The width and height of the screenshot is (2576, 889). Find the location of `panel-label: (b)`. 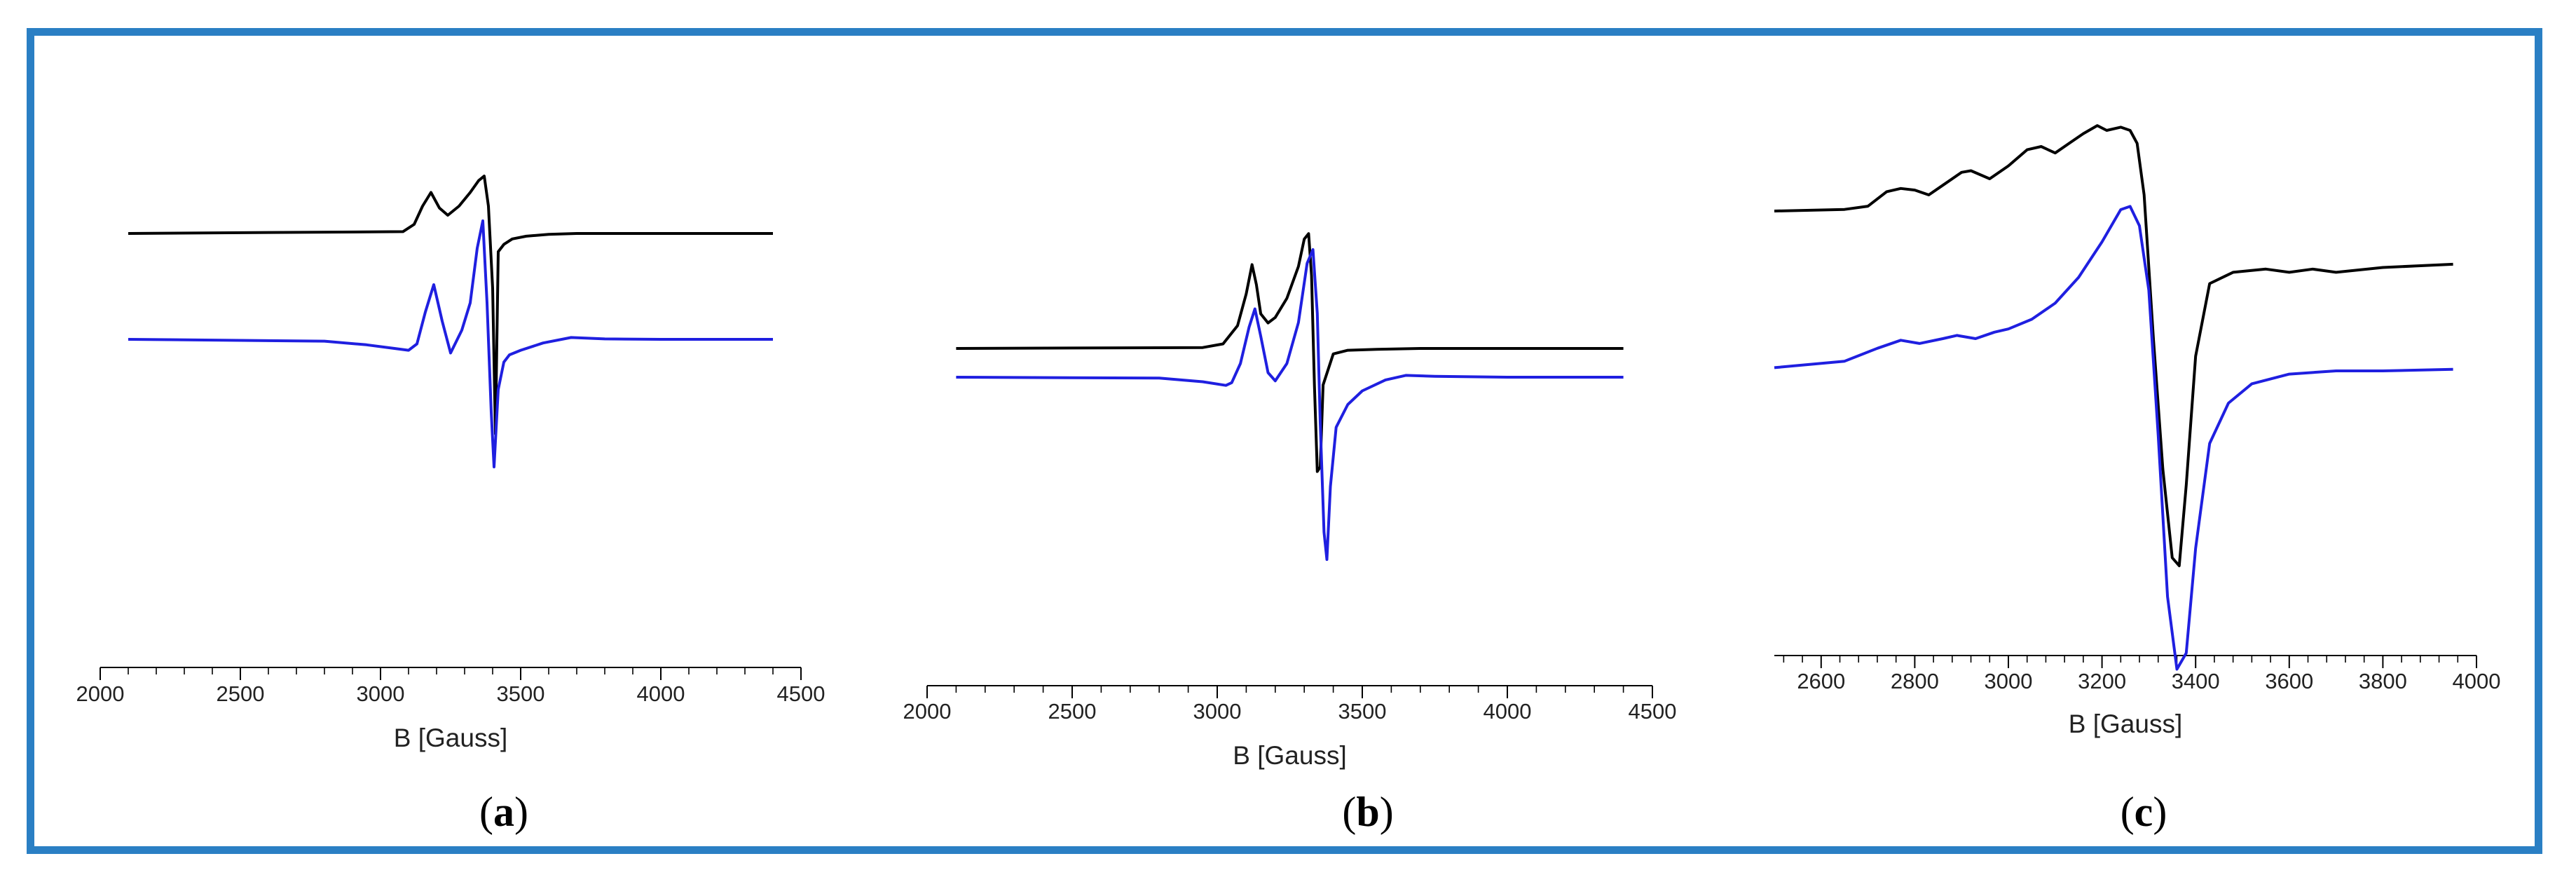

panel-label: (b) is located at coordinates (1368, 812).